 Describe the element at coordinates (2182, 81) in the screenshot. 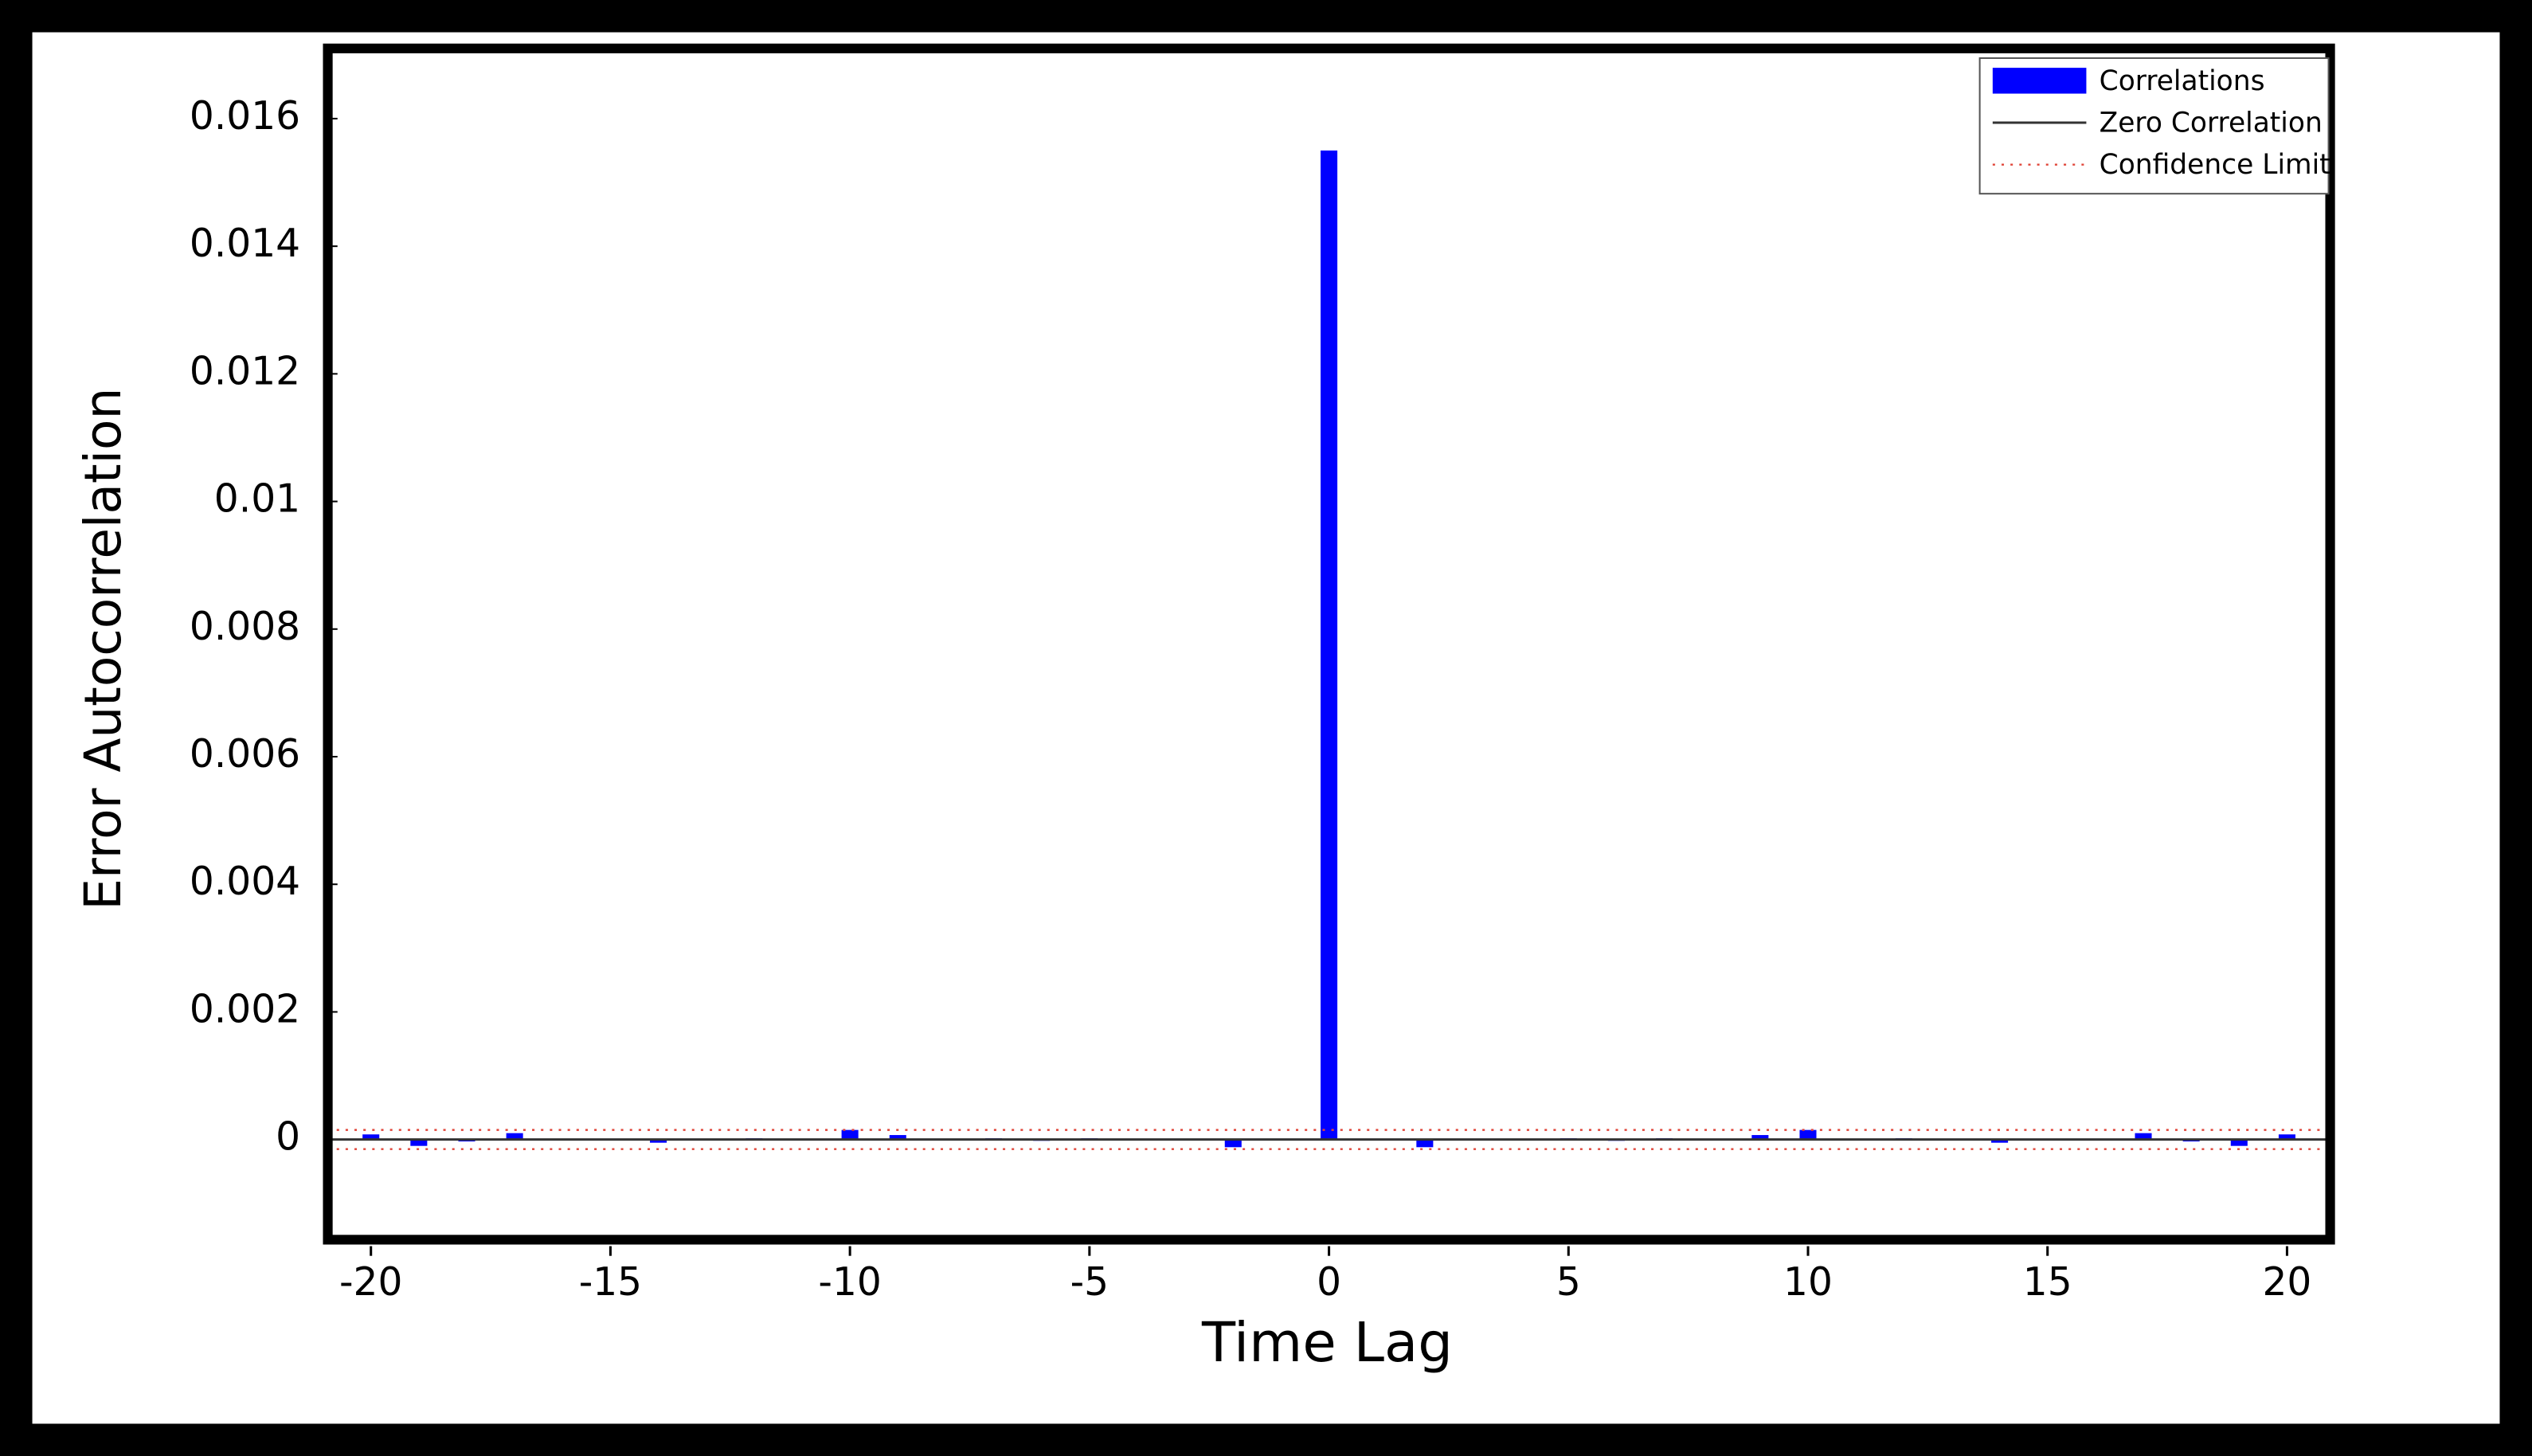

I see `legend-label: Correlations` at that location.